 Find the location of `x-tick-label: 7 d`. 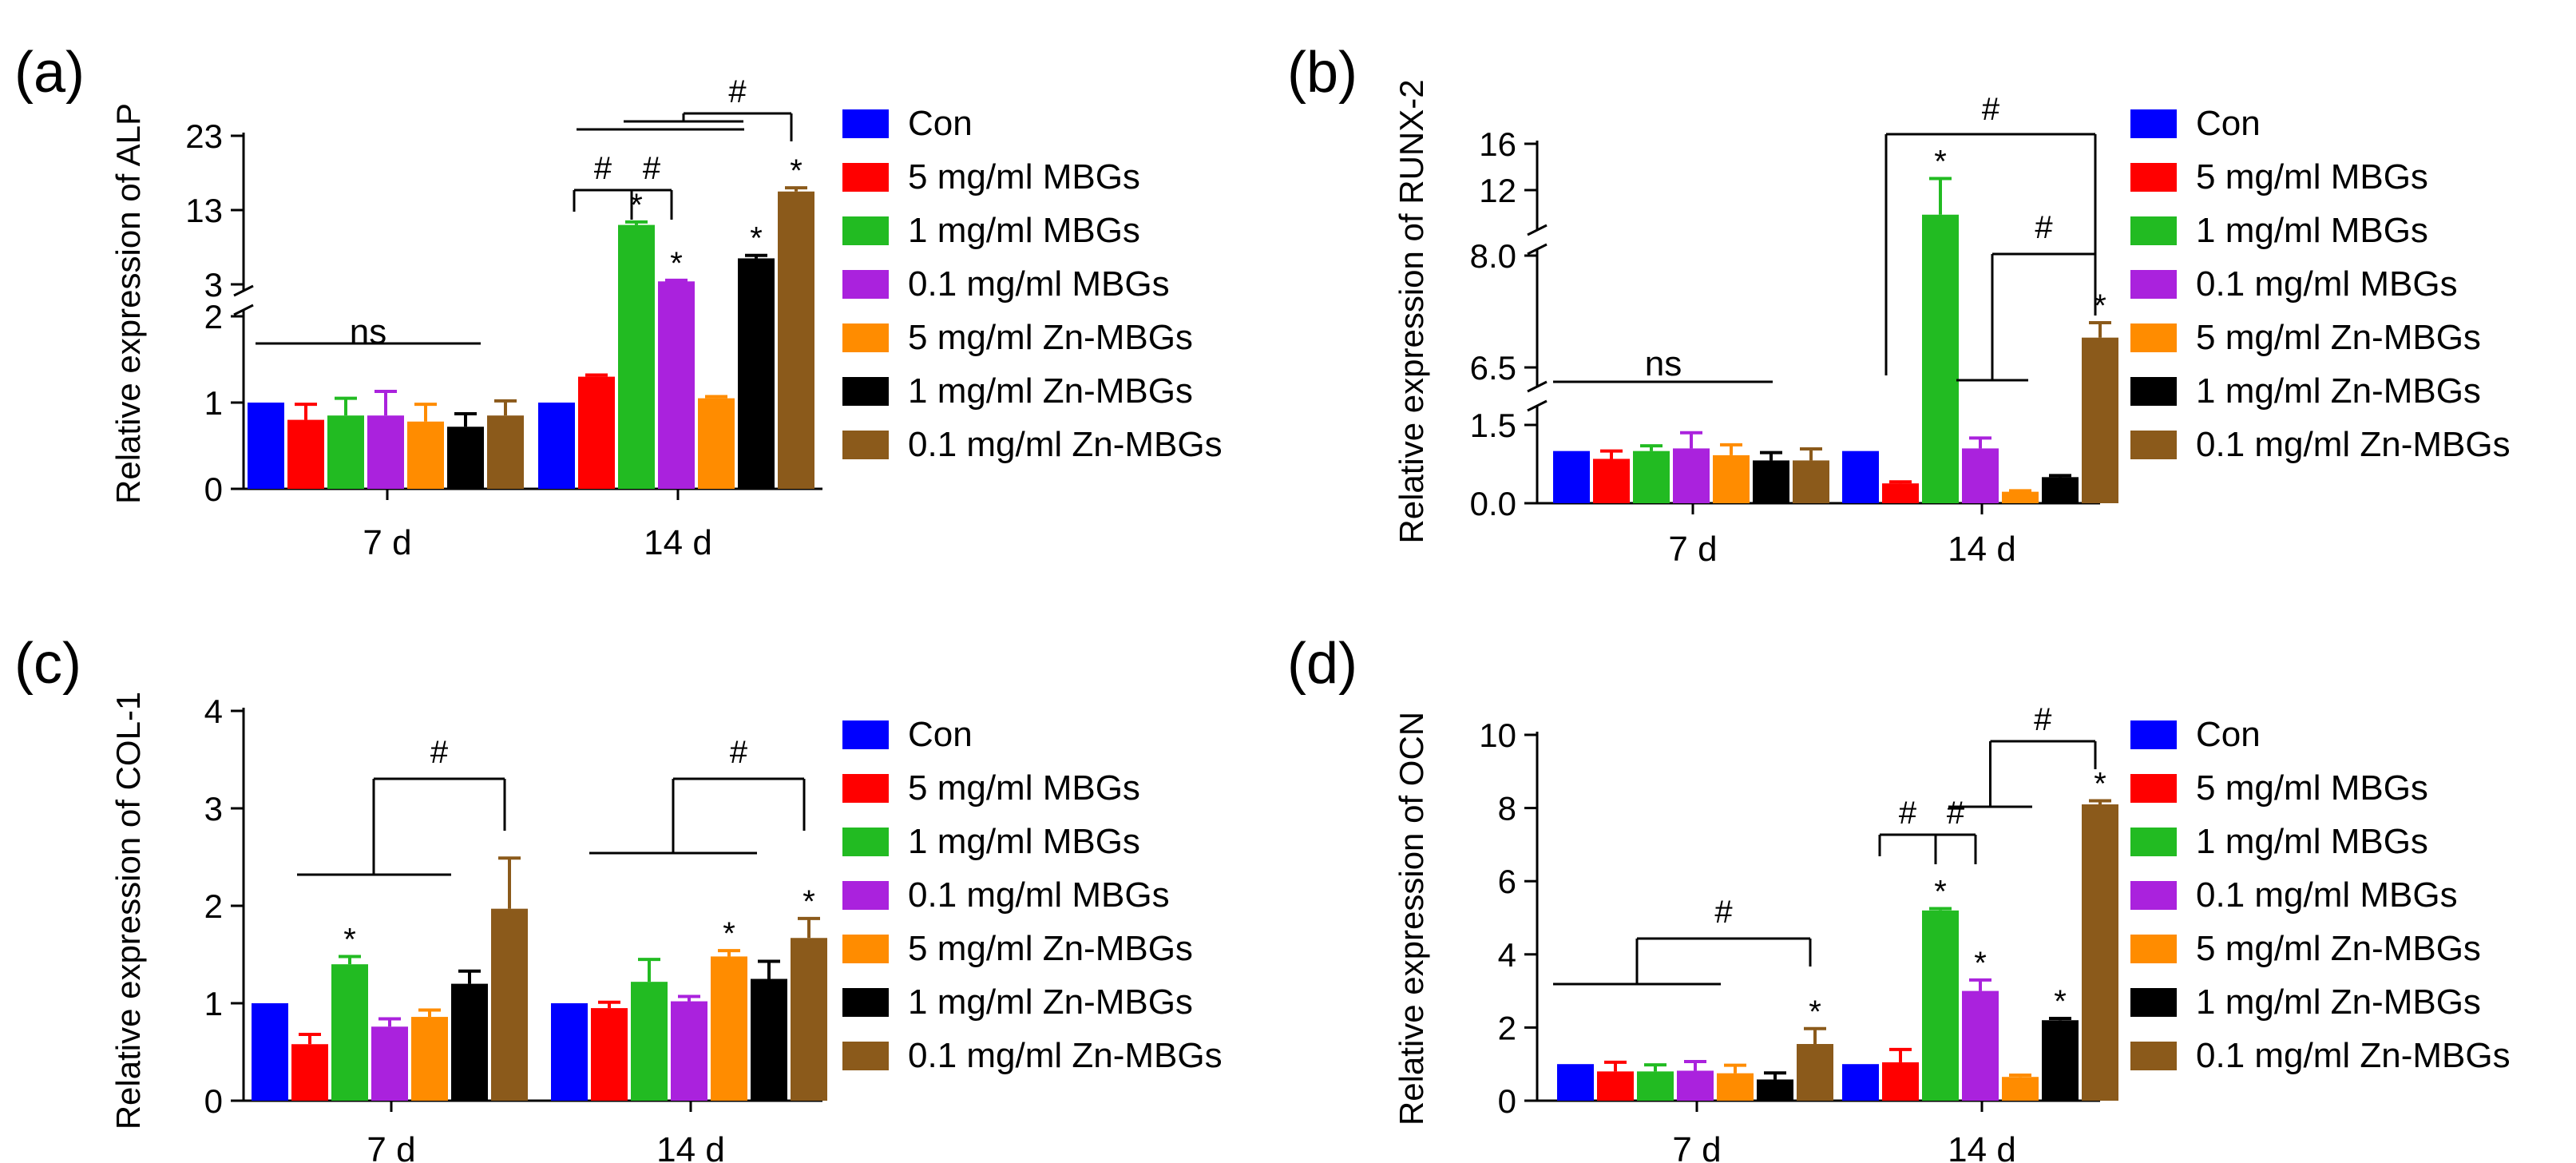

x-tick-label: 7 d is located at coordinates (1696, 1147).